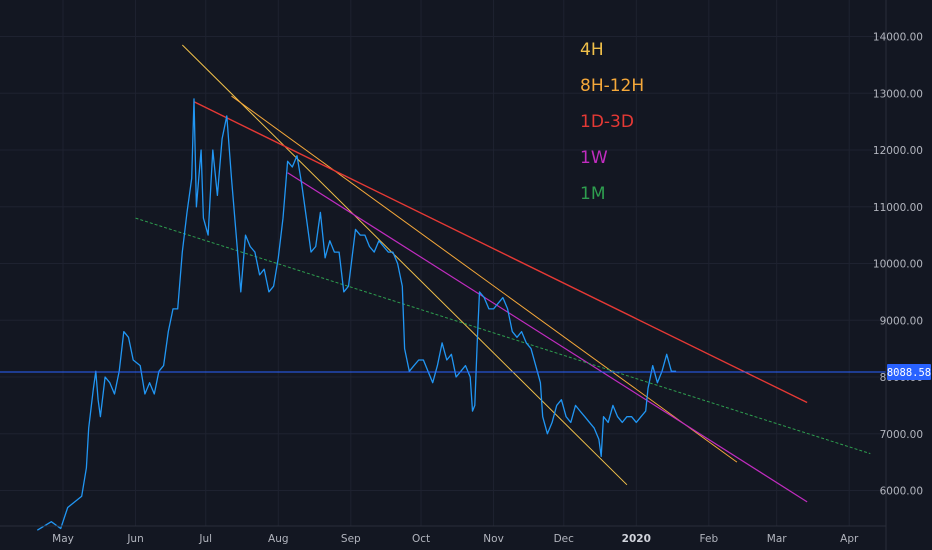 Image resolution: width=932 pixels, height=550 pixels. What do you see at coordinates (709, 539) in the screenshot?
I see `x-tick-label: Feb` at bounding box center [709, 539].